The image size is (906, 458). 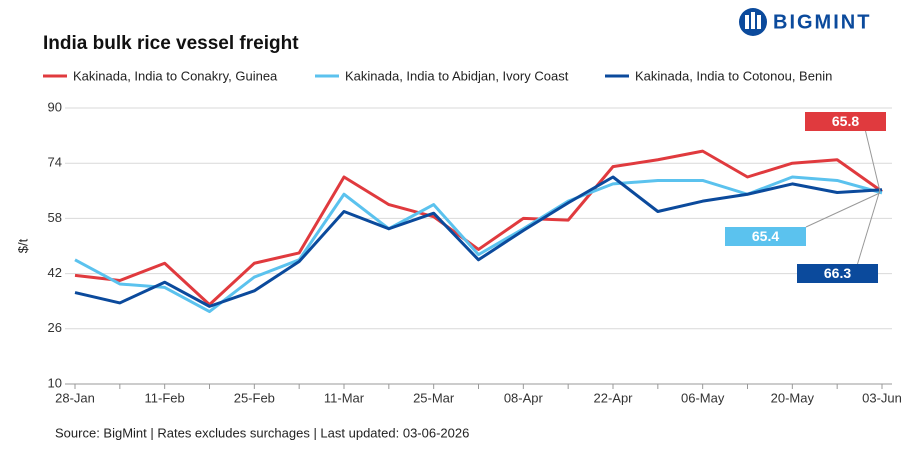 I want to click on x-tick-label: 11-Feb, so click(x=165, y=397).